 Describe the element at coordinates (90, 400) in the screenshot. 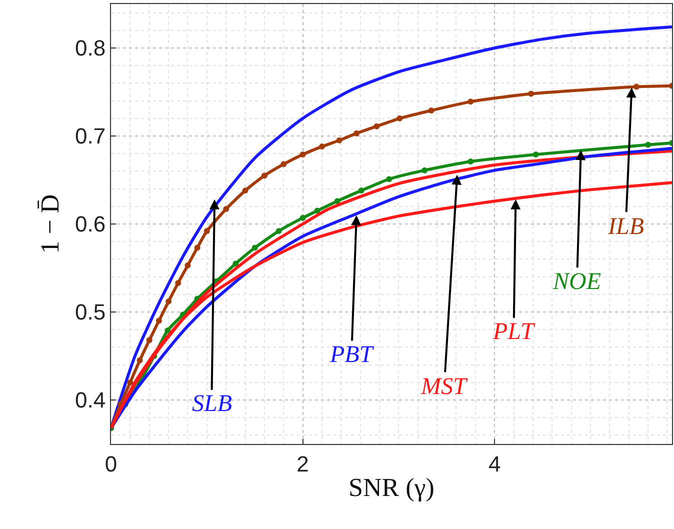

I see `y-tick-label: 0.4` at that location.